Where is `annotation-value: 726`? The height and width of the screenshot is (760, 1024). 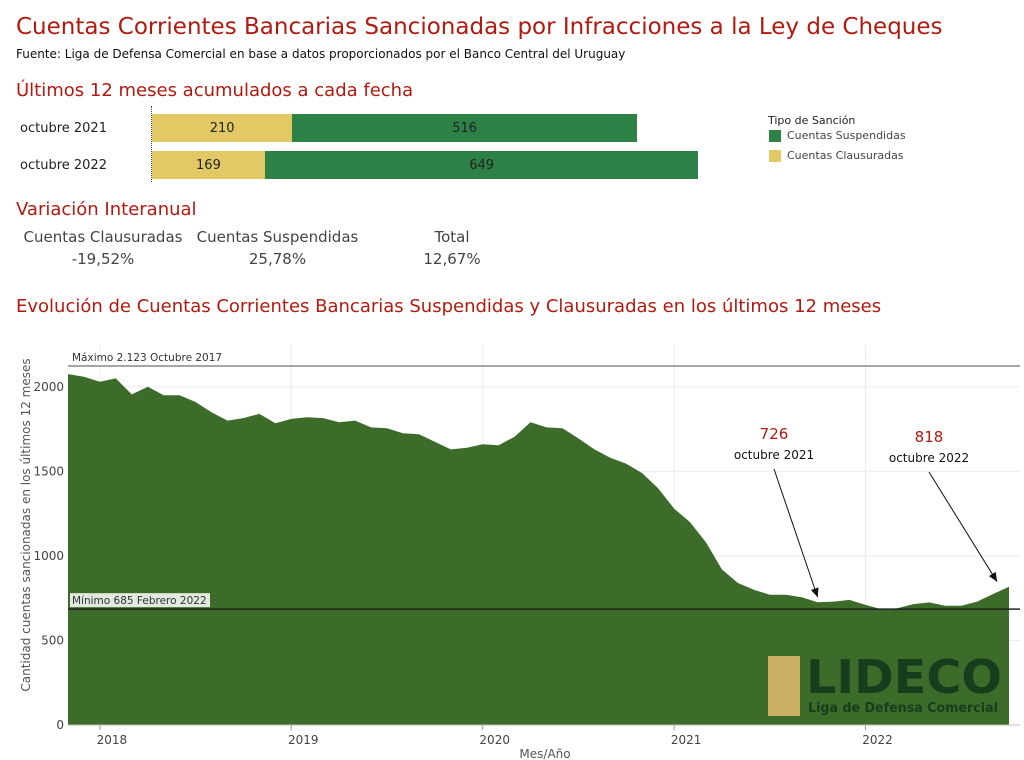 annotation-value: 726 is located at coordinates (774, 434).